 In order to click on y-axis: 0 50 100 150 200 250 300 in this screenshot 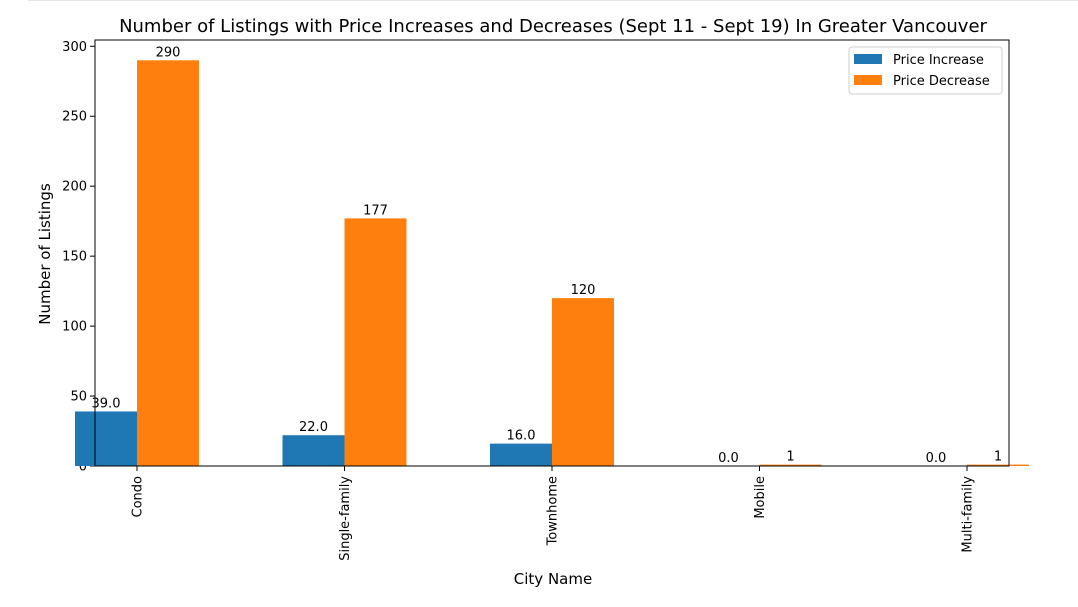, I will do `click(78, 257)`.